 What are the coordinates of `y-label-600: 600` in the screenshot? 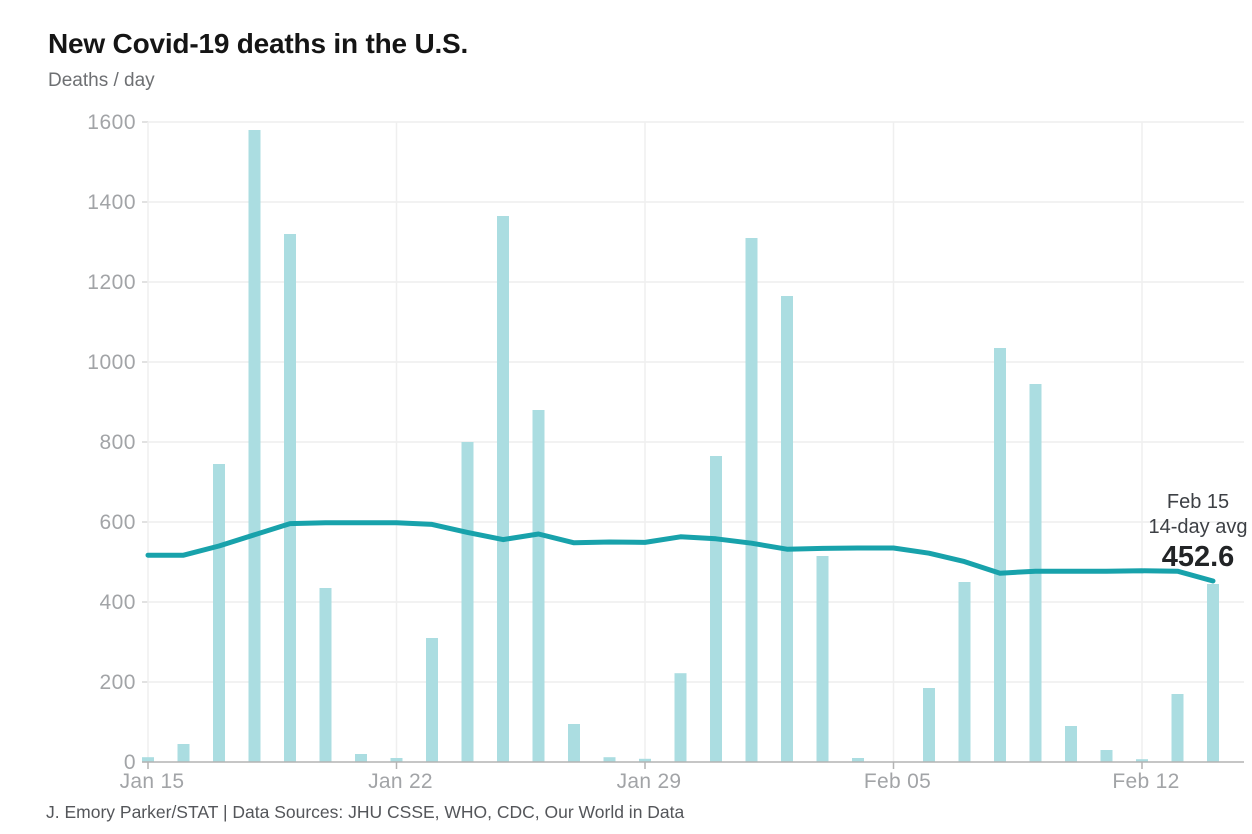 It's located at (117, 522).